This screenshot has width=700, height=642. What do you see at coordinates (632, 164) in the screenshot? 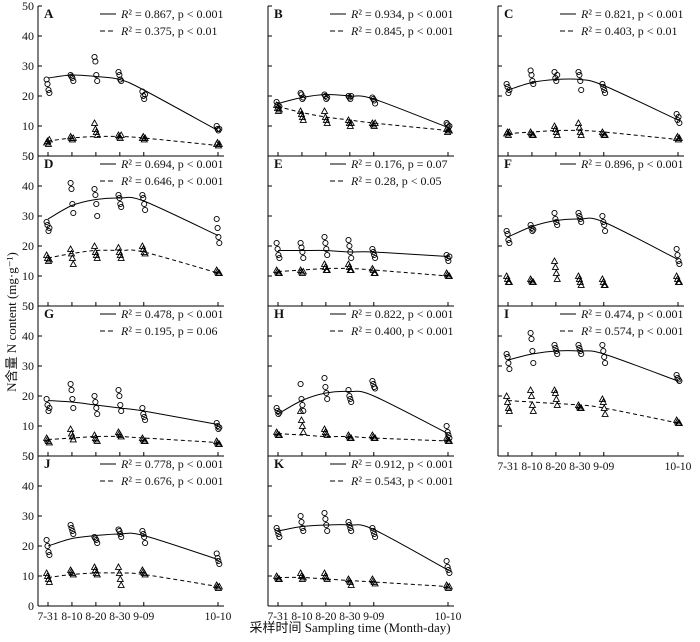
I see `legend-stat: R² = 0.896, p < 0.001` at bounding box center [632, 164].